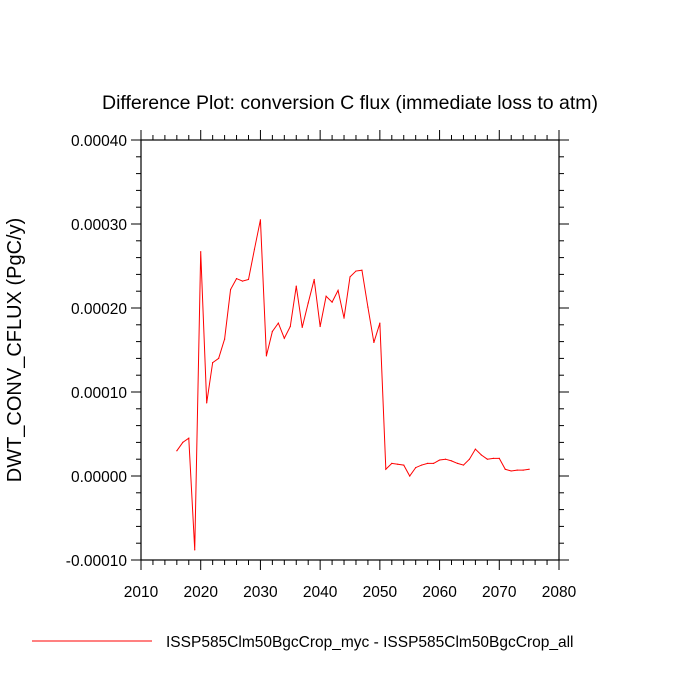 The height and width of the screenshot is (700, 700). Describe the element at coordinates (15, 350) in the screenshot. I see `y-axis-label: DWT_CONV_CFLUX (PgC/y)` at that location.